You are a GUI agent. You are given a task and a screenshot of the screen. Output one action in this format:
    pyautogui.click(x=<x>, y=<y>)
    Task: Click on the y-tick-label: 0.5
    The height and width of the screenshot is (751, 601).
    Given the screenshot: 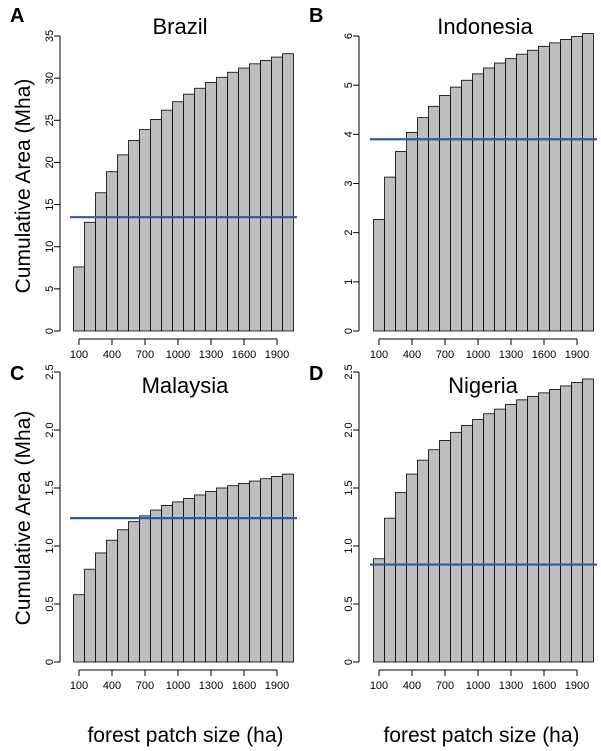 What is the action you would take?
    pyautogui.click(x=50, y=603)
    